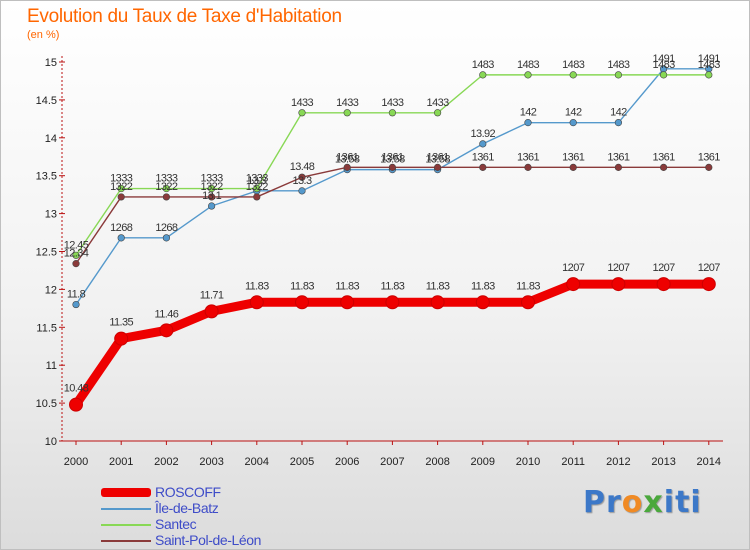  I want to click on chart-title: Evolution du Taux de Taxe d'Habitation, so click(184, 16).